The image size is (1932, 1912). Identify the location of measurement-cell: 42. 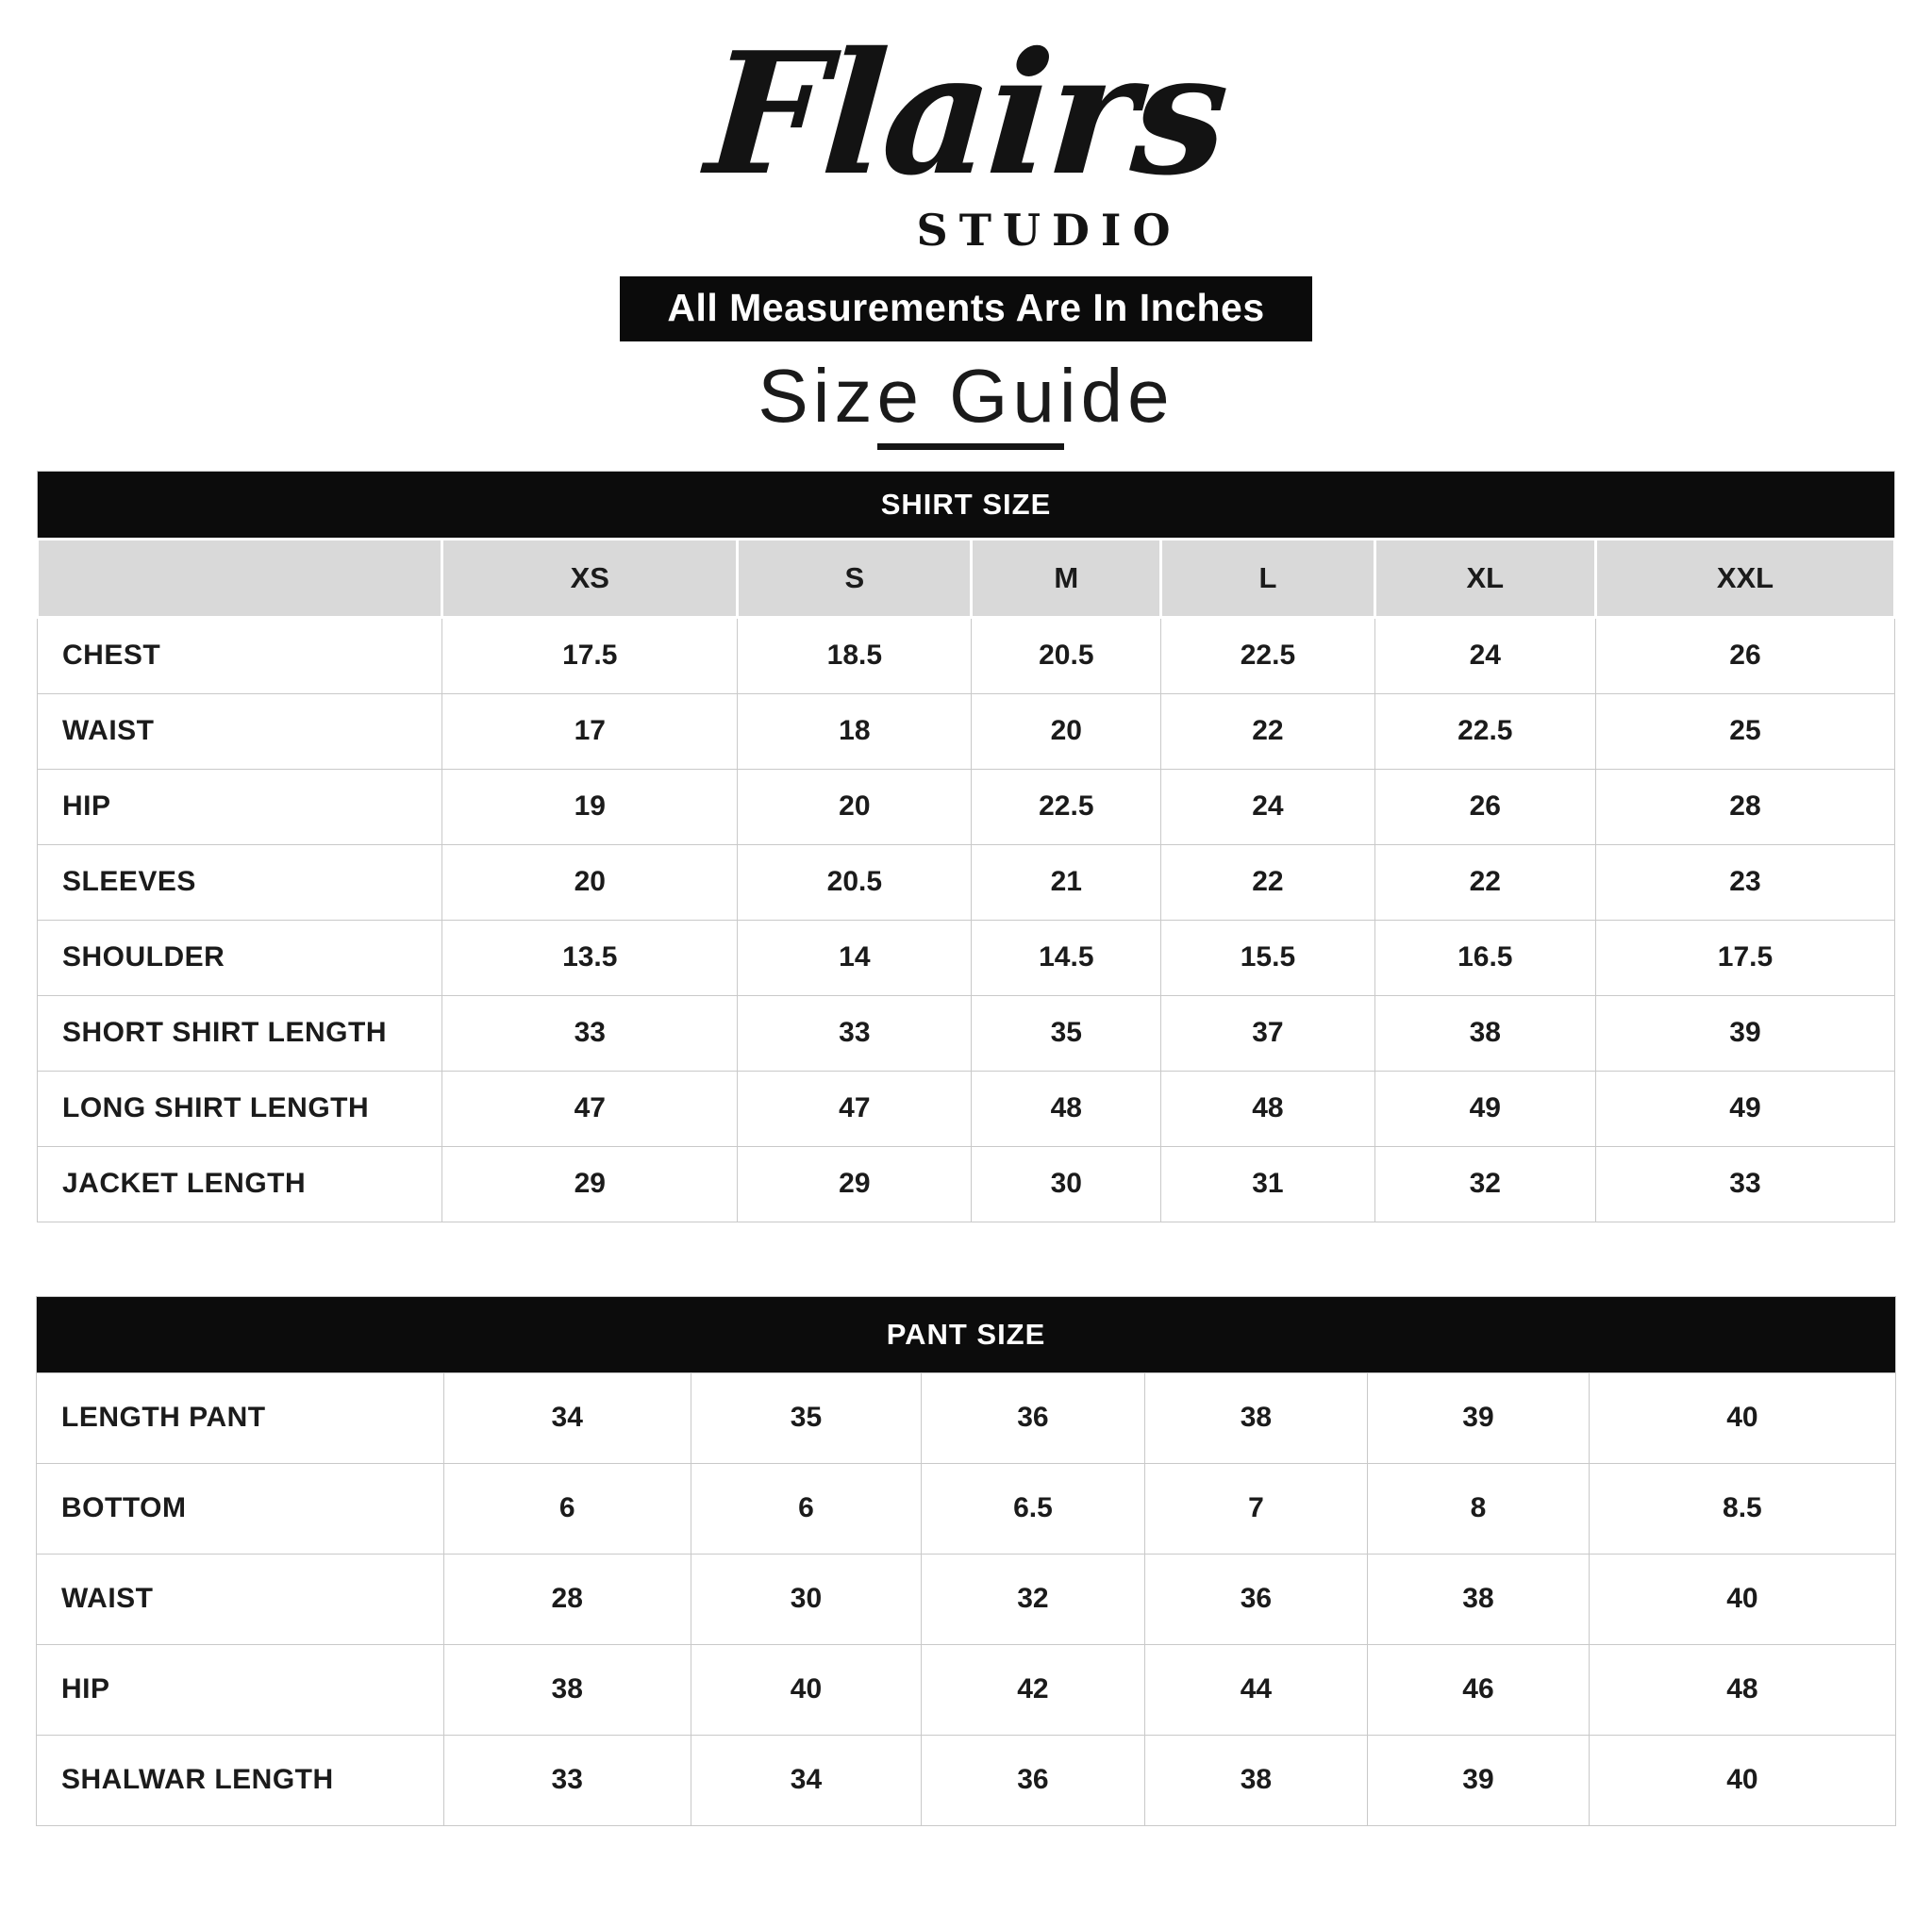
(1033, 1689).